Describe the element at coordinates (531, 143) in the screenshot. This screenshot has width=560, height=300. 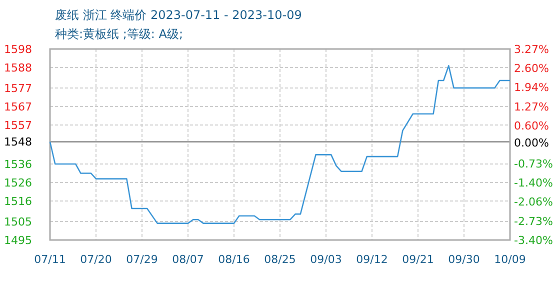
I see `y2-tick-label: 0.00%` at that location.